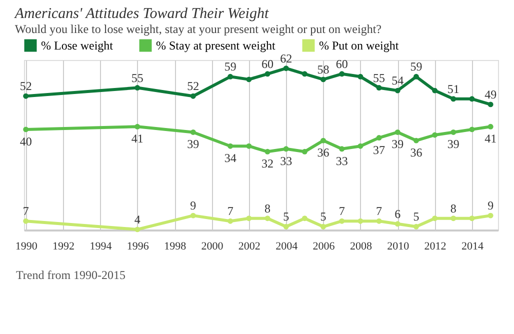 The image size is (514, 334). What do you see at coordinates (26, 246) in the screenshot?
I see `x-tick-label: 1990` at bounding box center [26, 246].